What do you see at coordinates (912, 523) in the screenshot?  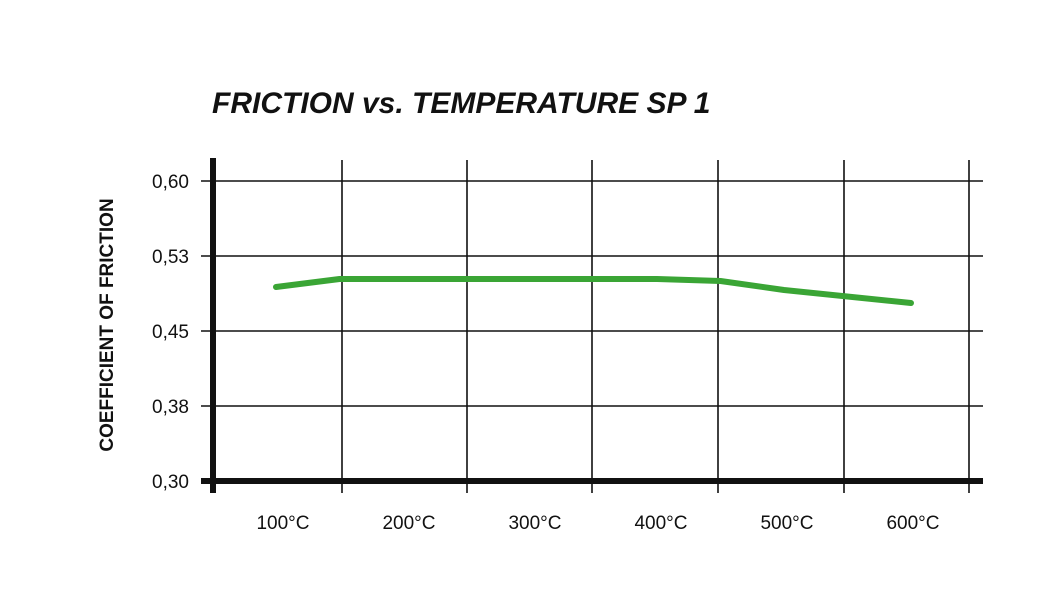 I see `x-tick-label: 600°C` at bounding box center [912, 523].